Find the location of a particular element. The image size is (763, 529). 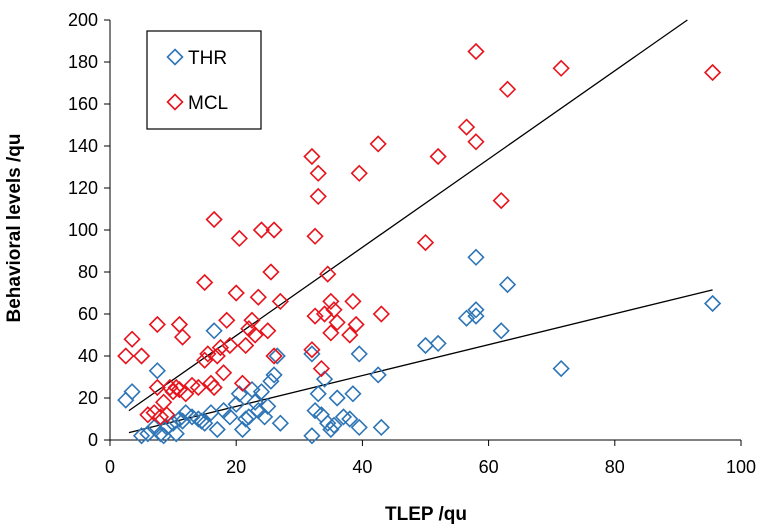

y-tick-label: 0 is located at coordinates (93, 440).